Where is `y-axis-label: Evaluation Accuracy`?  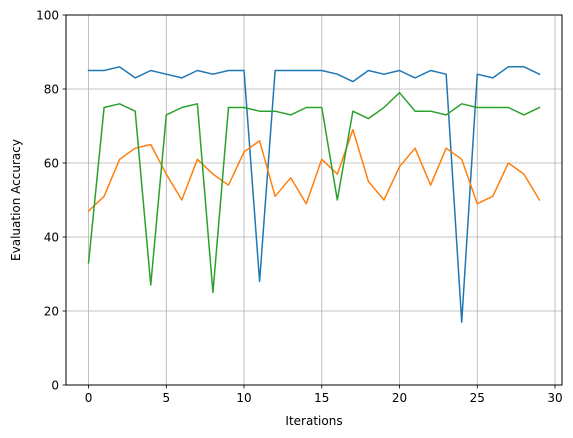
y-axis-label: Evaluation Accuracy is located at coordinates (16, 200).